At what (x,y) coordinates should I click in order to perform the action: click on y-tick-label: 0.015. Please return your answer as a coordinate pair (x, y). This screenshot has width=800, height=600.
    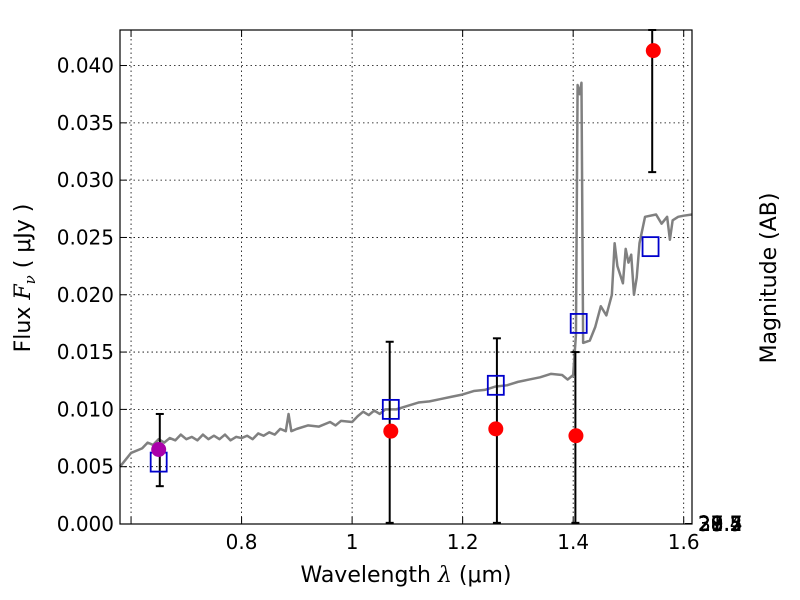
    Looking at the image, I should click on (85, 352).